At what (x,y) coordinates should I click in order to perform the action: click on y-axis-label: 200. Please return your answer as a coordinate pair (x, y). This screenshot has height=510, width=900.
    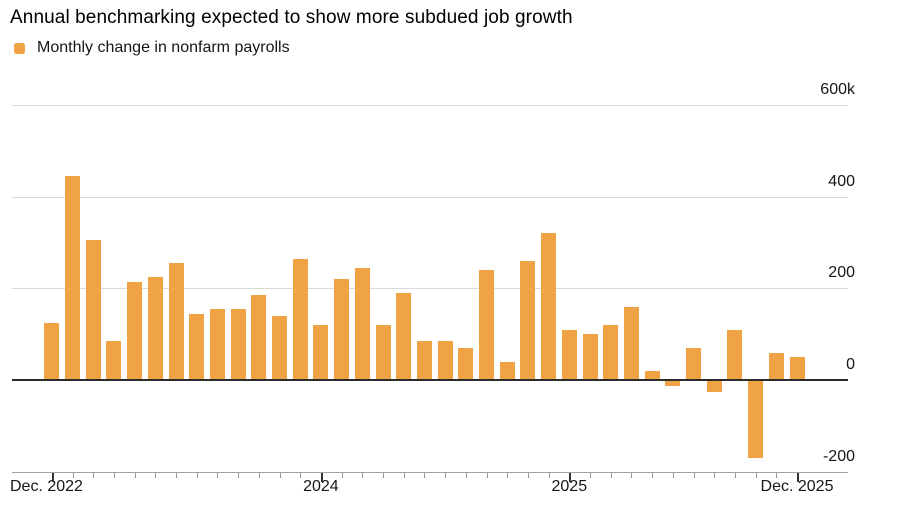
    Looking at the image, I should click on (841, 273).